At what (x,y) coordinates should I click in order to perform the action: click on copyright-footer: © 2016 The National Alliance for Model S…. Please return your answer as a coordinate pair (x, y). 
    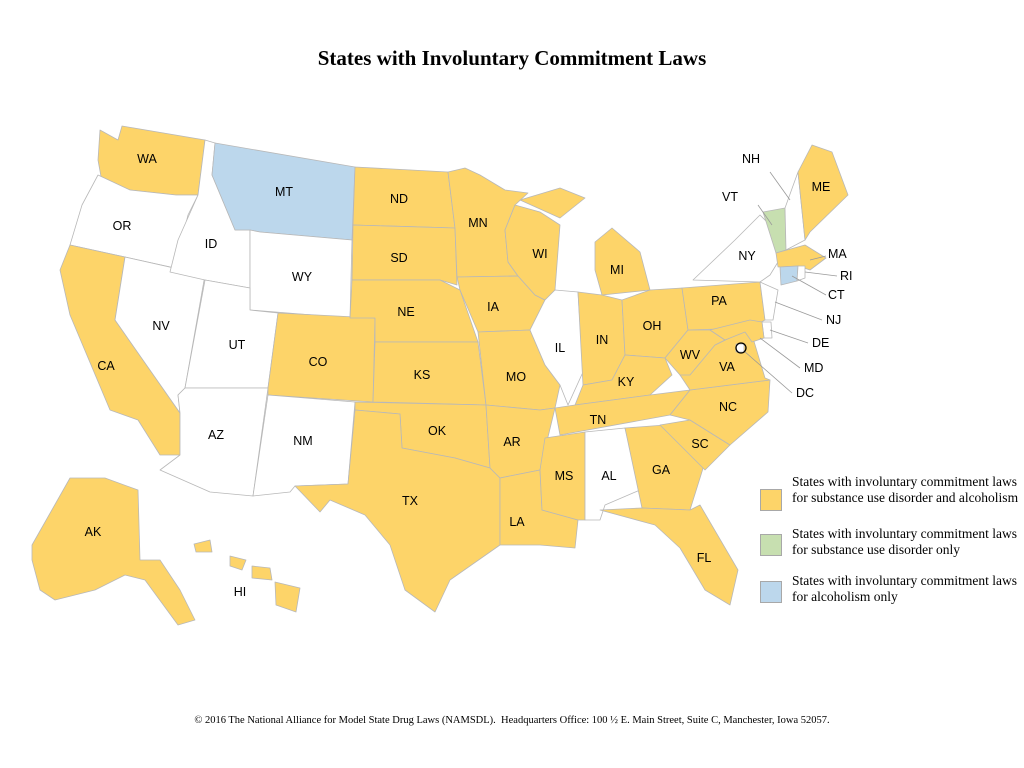
    Looking at the image, I should click on (512, 720).